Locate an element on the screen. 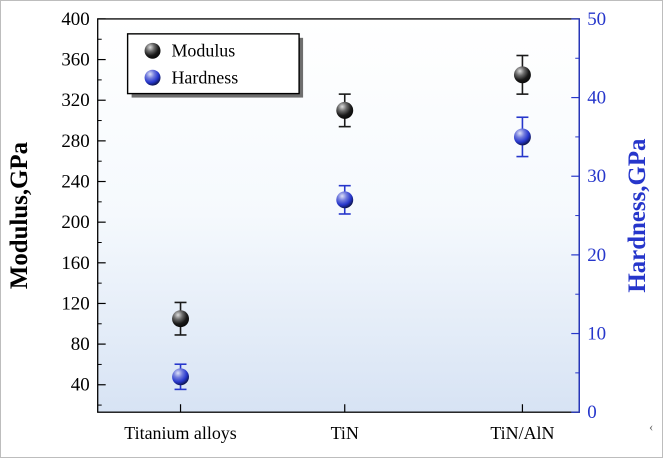 The height and width of the screenshot is (458, 663). left-axis-tick-label: 120 is located at coordinates (75, 303).